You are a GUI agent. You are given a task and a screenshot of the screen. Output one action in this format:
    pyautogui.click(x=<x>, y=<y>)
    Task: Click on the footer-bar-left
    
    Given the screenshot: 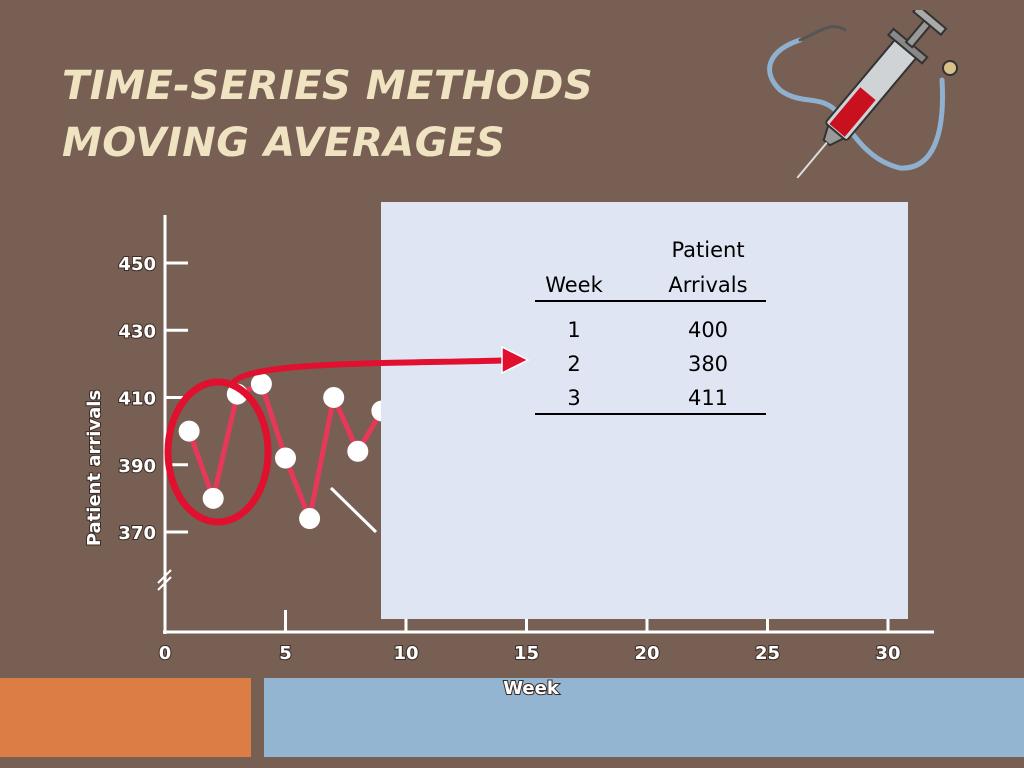 What is the action you would take?
    pyautogui.click(x=125, y=717)
    